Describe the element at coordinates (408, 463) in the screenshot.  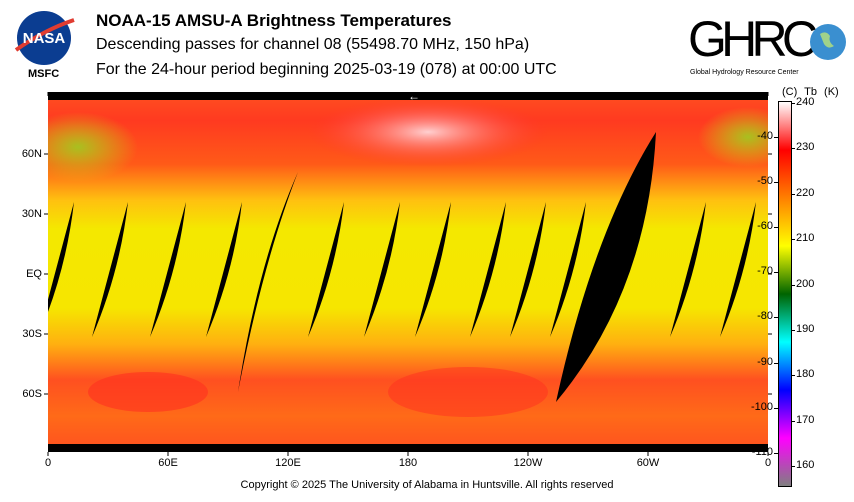
I see `lon-label-180: 180` at that location.